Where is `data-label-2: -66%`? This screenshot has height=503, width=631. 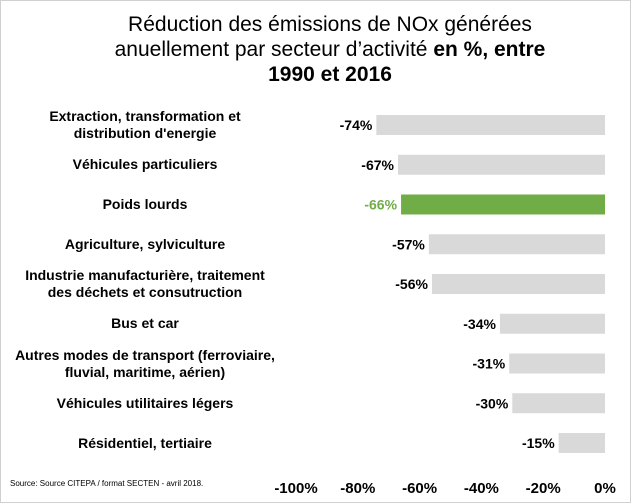 data-label-2: -66% is located at coordinates (380, 205).